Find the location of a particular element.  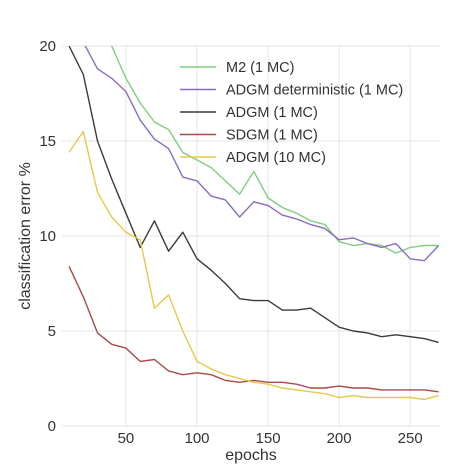

x-tick-label: 150 is located at coordinates (268, 438).